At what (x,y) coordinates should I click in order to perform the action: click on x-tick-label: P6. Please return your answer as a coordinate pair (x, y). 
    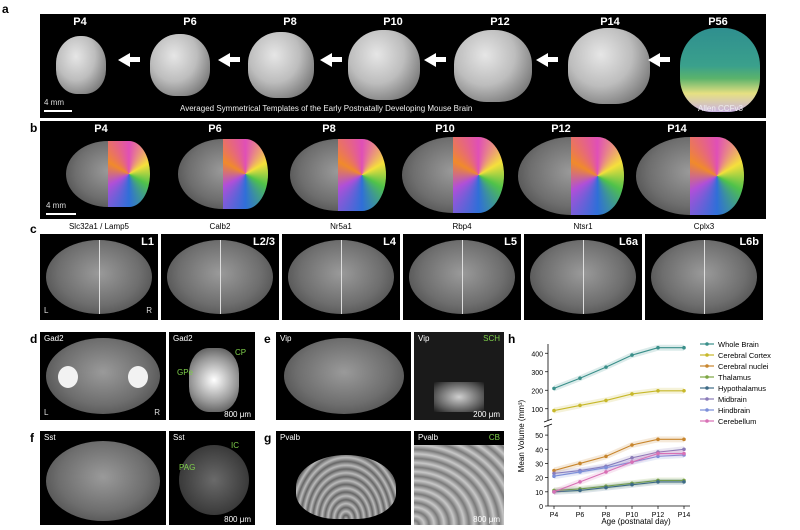
    Looking at the image, I should click on (580, 515).